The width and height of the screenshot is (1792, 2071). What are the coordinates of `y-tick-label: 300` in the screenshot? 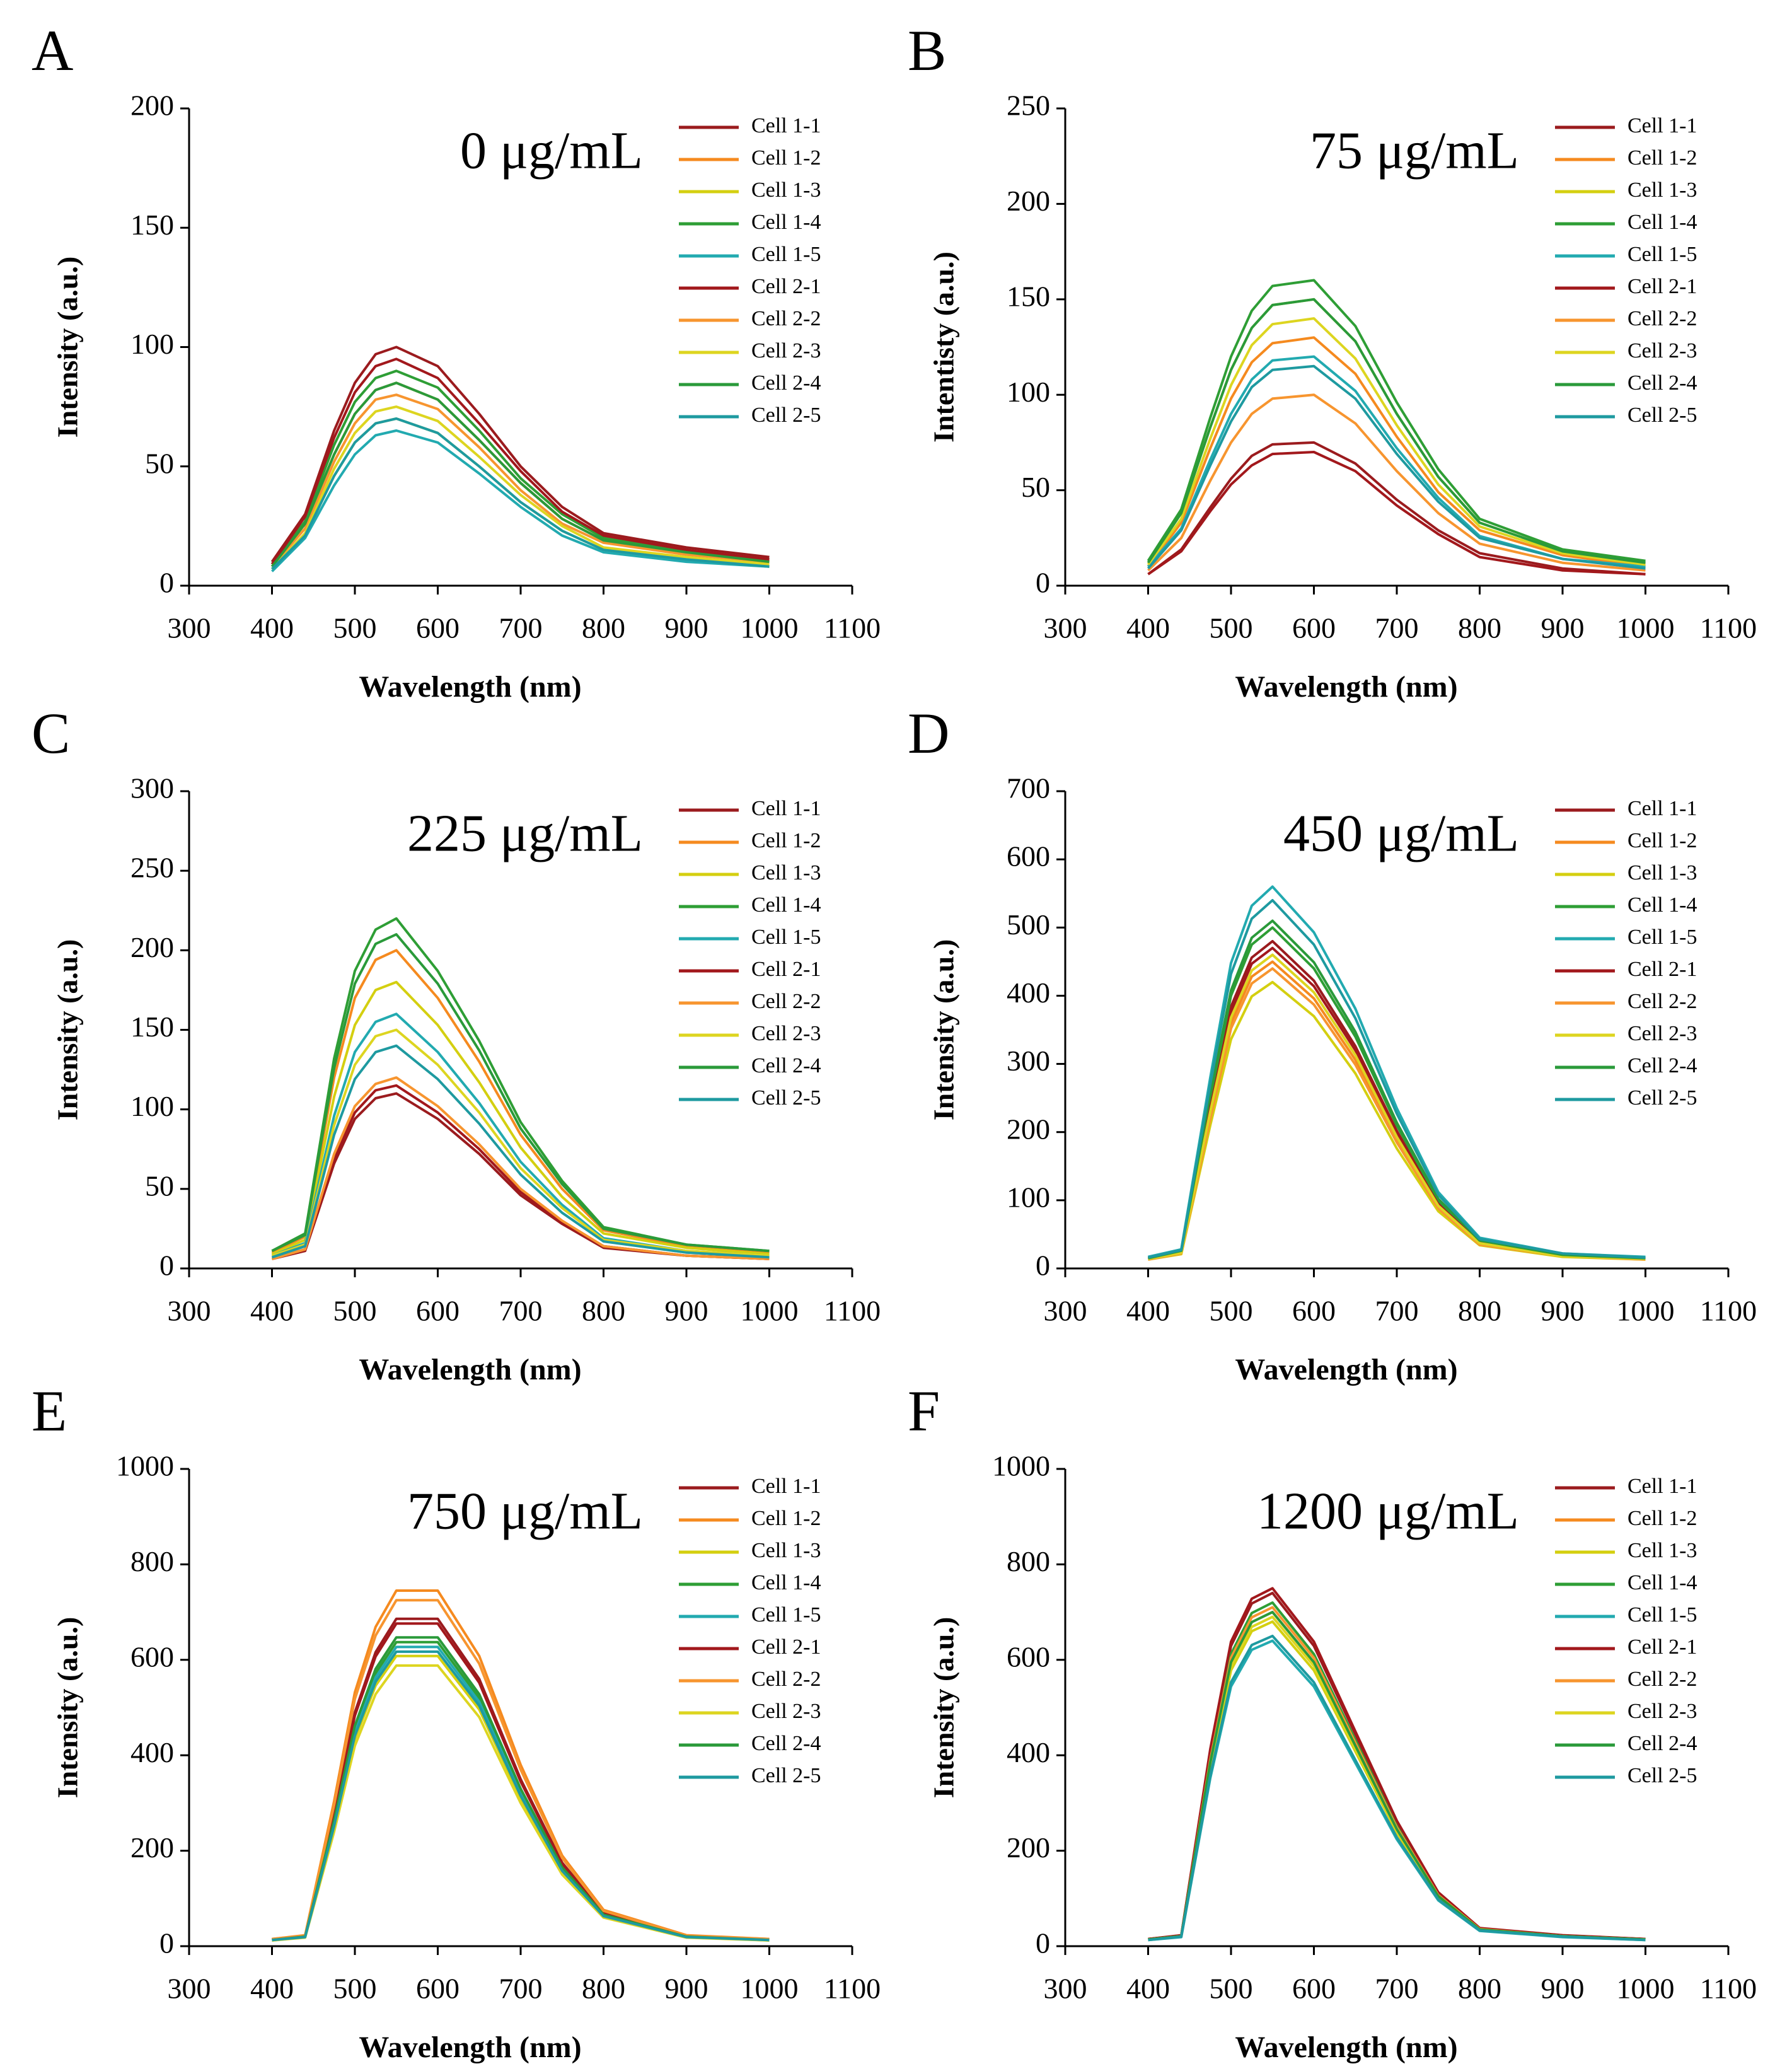 It's located at (1028, 1061).